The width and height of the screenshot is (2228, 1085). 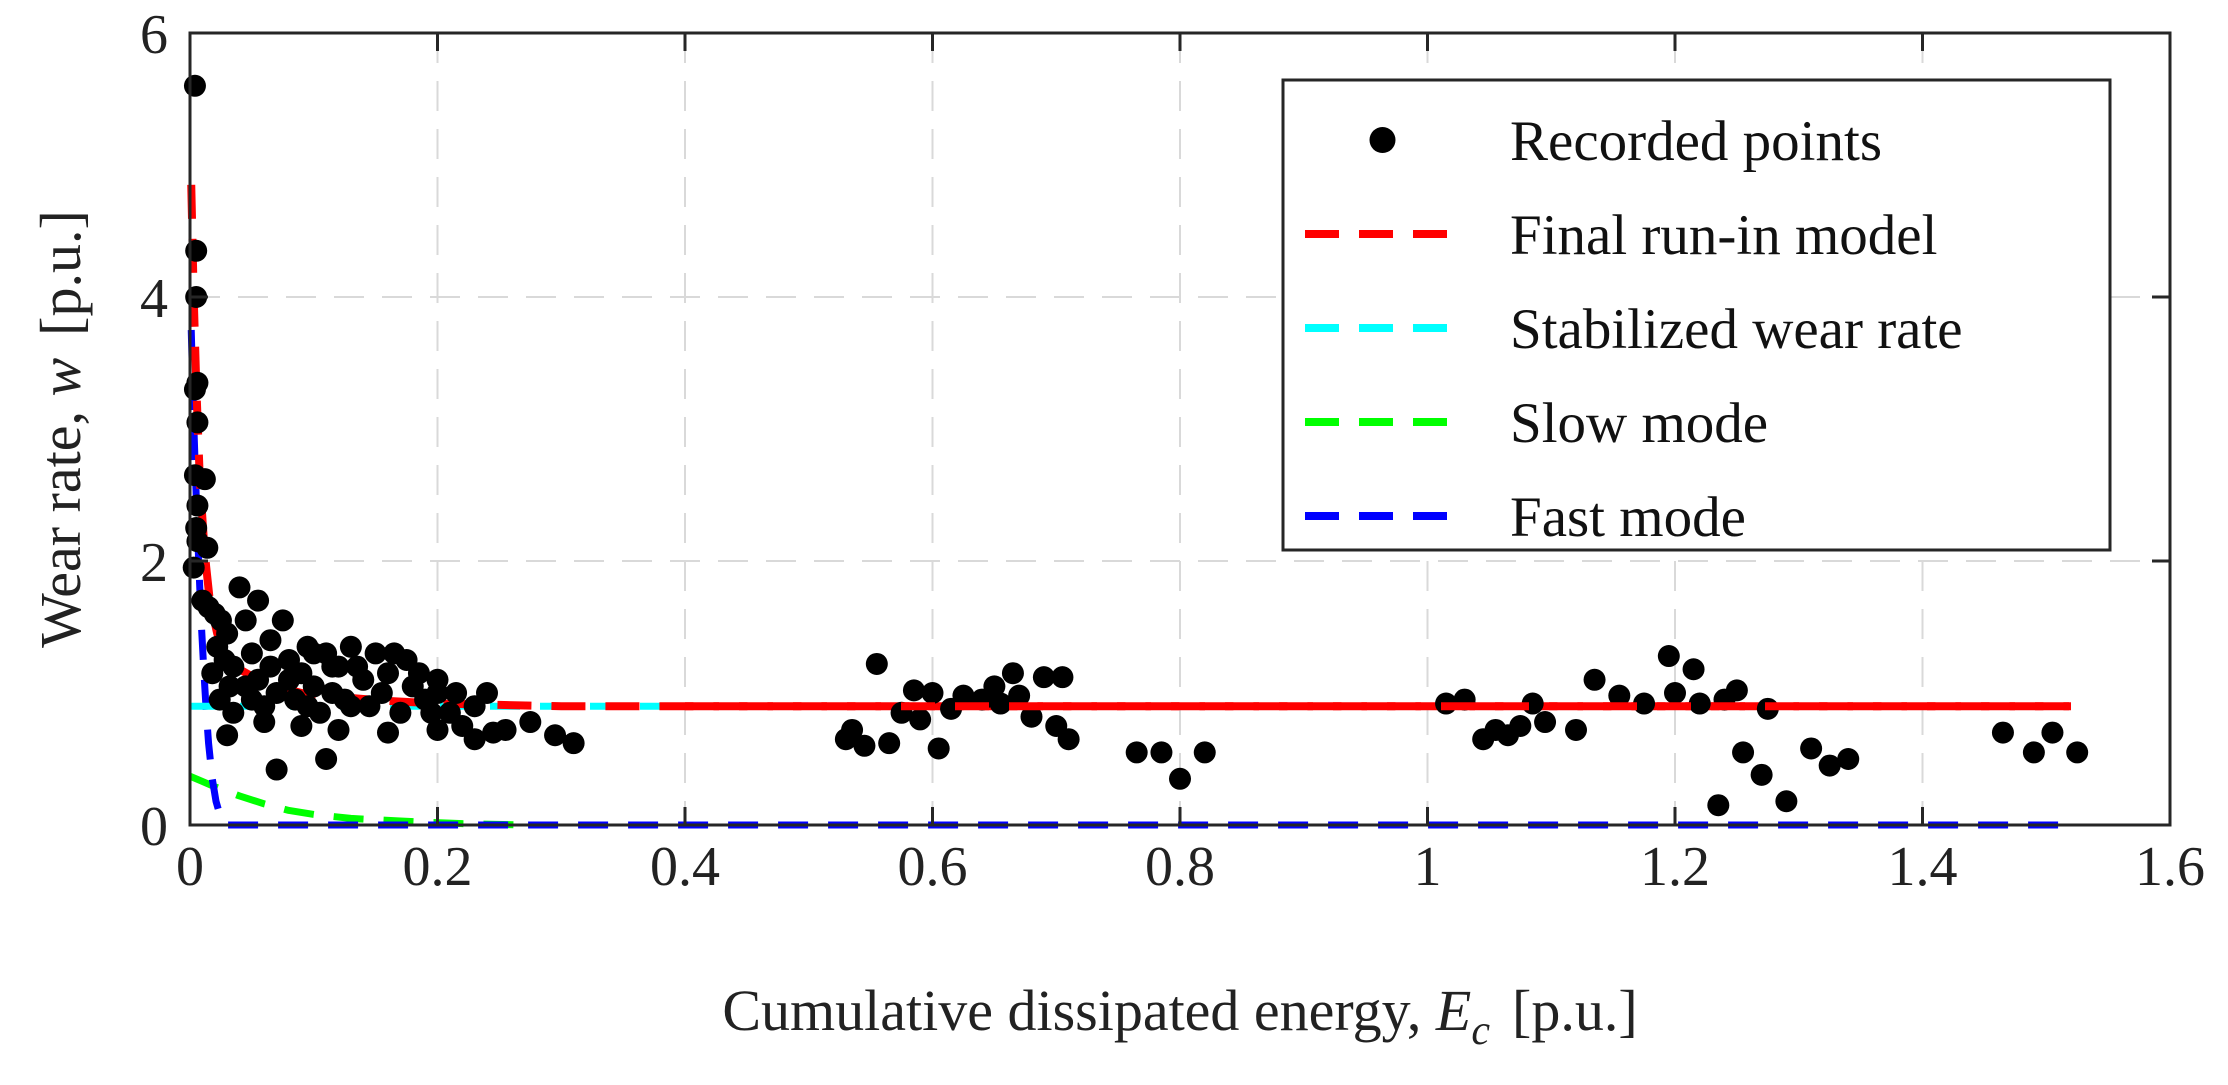 I want to click on x-tick-label: 1.4, so click(x=1923, y=867).